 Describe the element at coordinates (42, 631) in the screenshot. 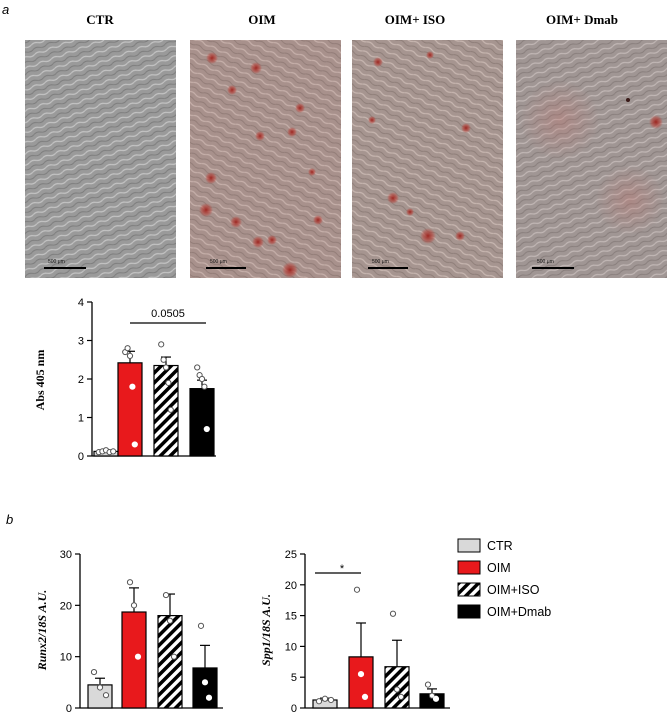

I see `chart-b-ylabel: Runx2/18S A.U.` at that location.